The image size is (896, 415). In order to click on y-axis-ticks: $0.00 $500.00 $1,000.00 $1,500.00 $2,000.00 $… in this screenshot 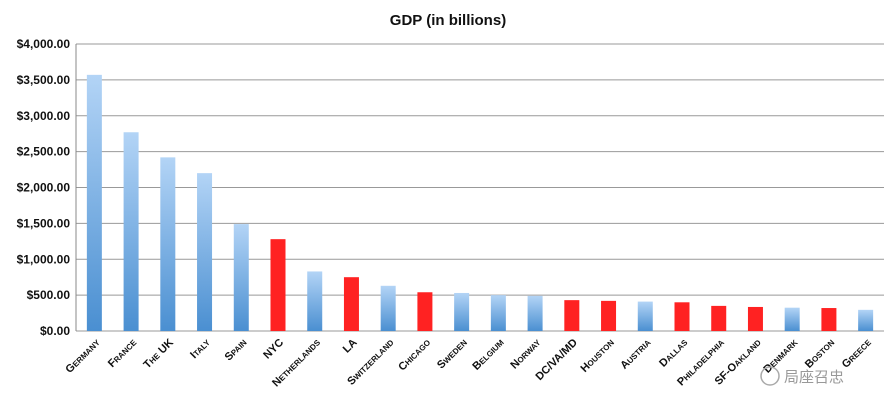, I will do `click(44, 187)`.